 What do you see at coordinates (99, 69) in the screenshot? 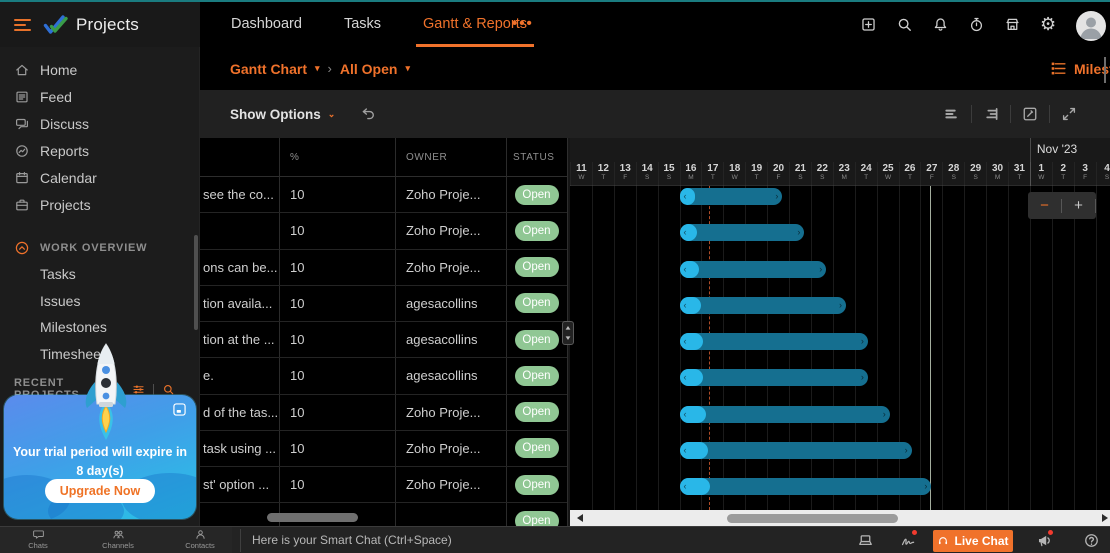
I see `sidebar-item-home: Home` at bounding box center [99, 69].